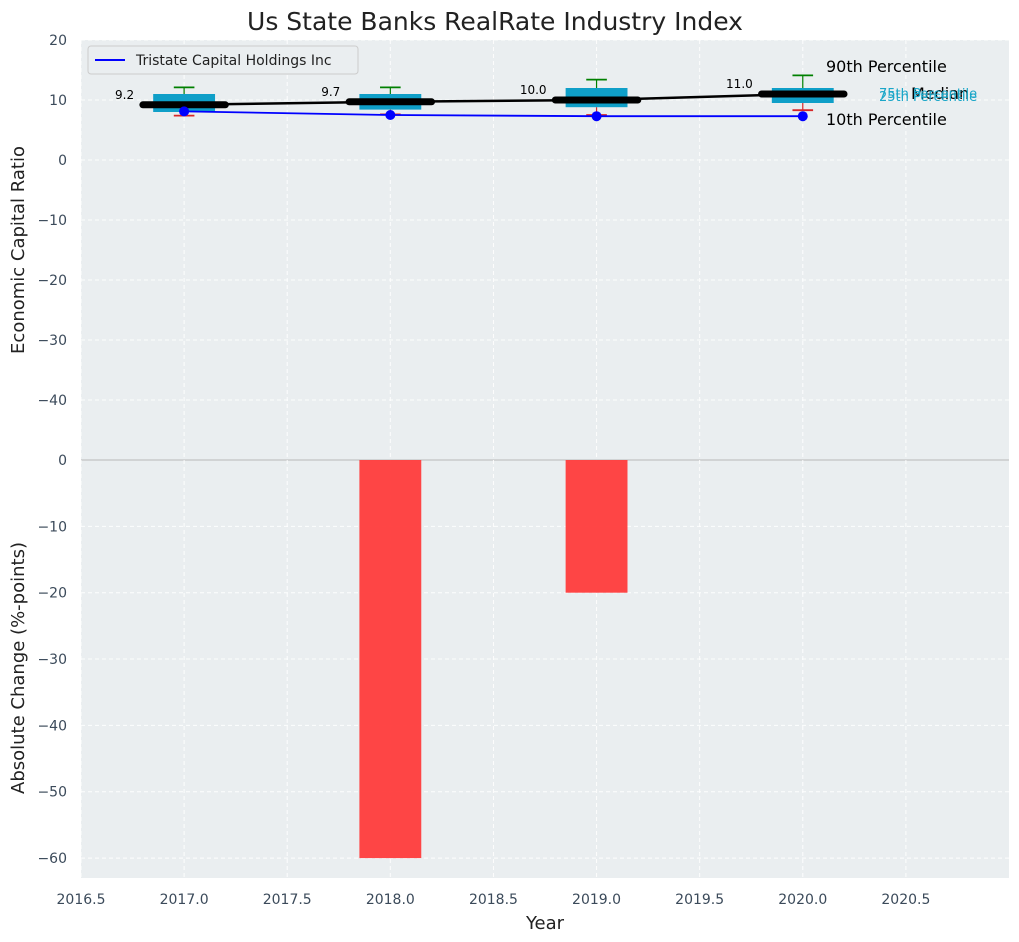 This screenshot has height=942, width=1019. What do you see at coordinates (886, 66) in the screenshot?
I see `annotation-p90: 90th Percentile` at bounding box center [886, 66].